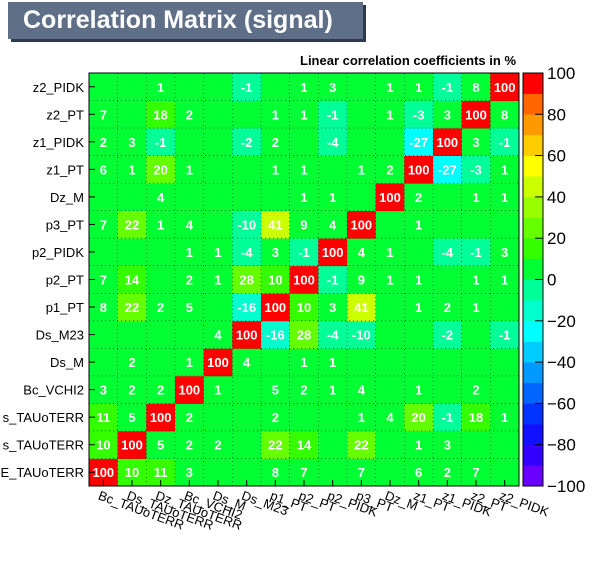  I want to click on cell-value-label: -27, so click(447, 169).